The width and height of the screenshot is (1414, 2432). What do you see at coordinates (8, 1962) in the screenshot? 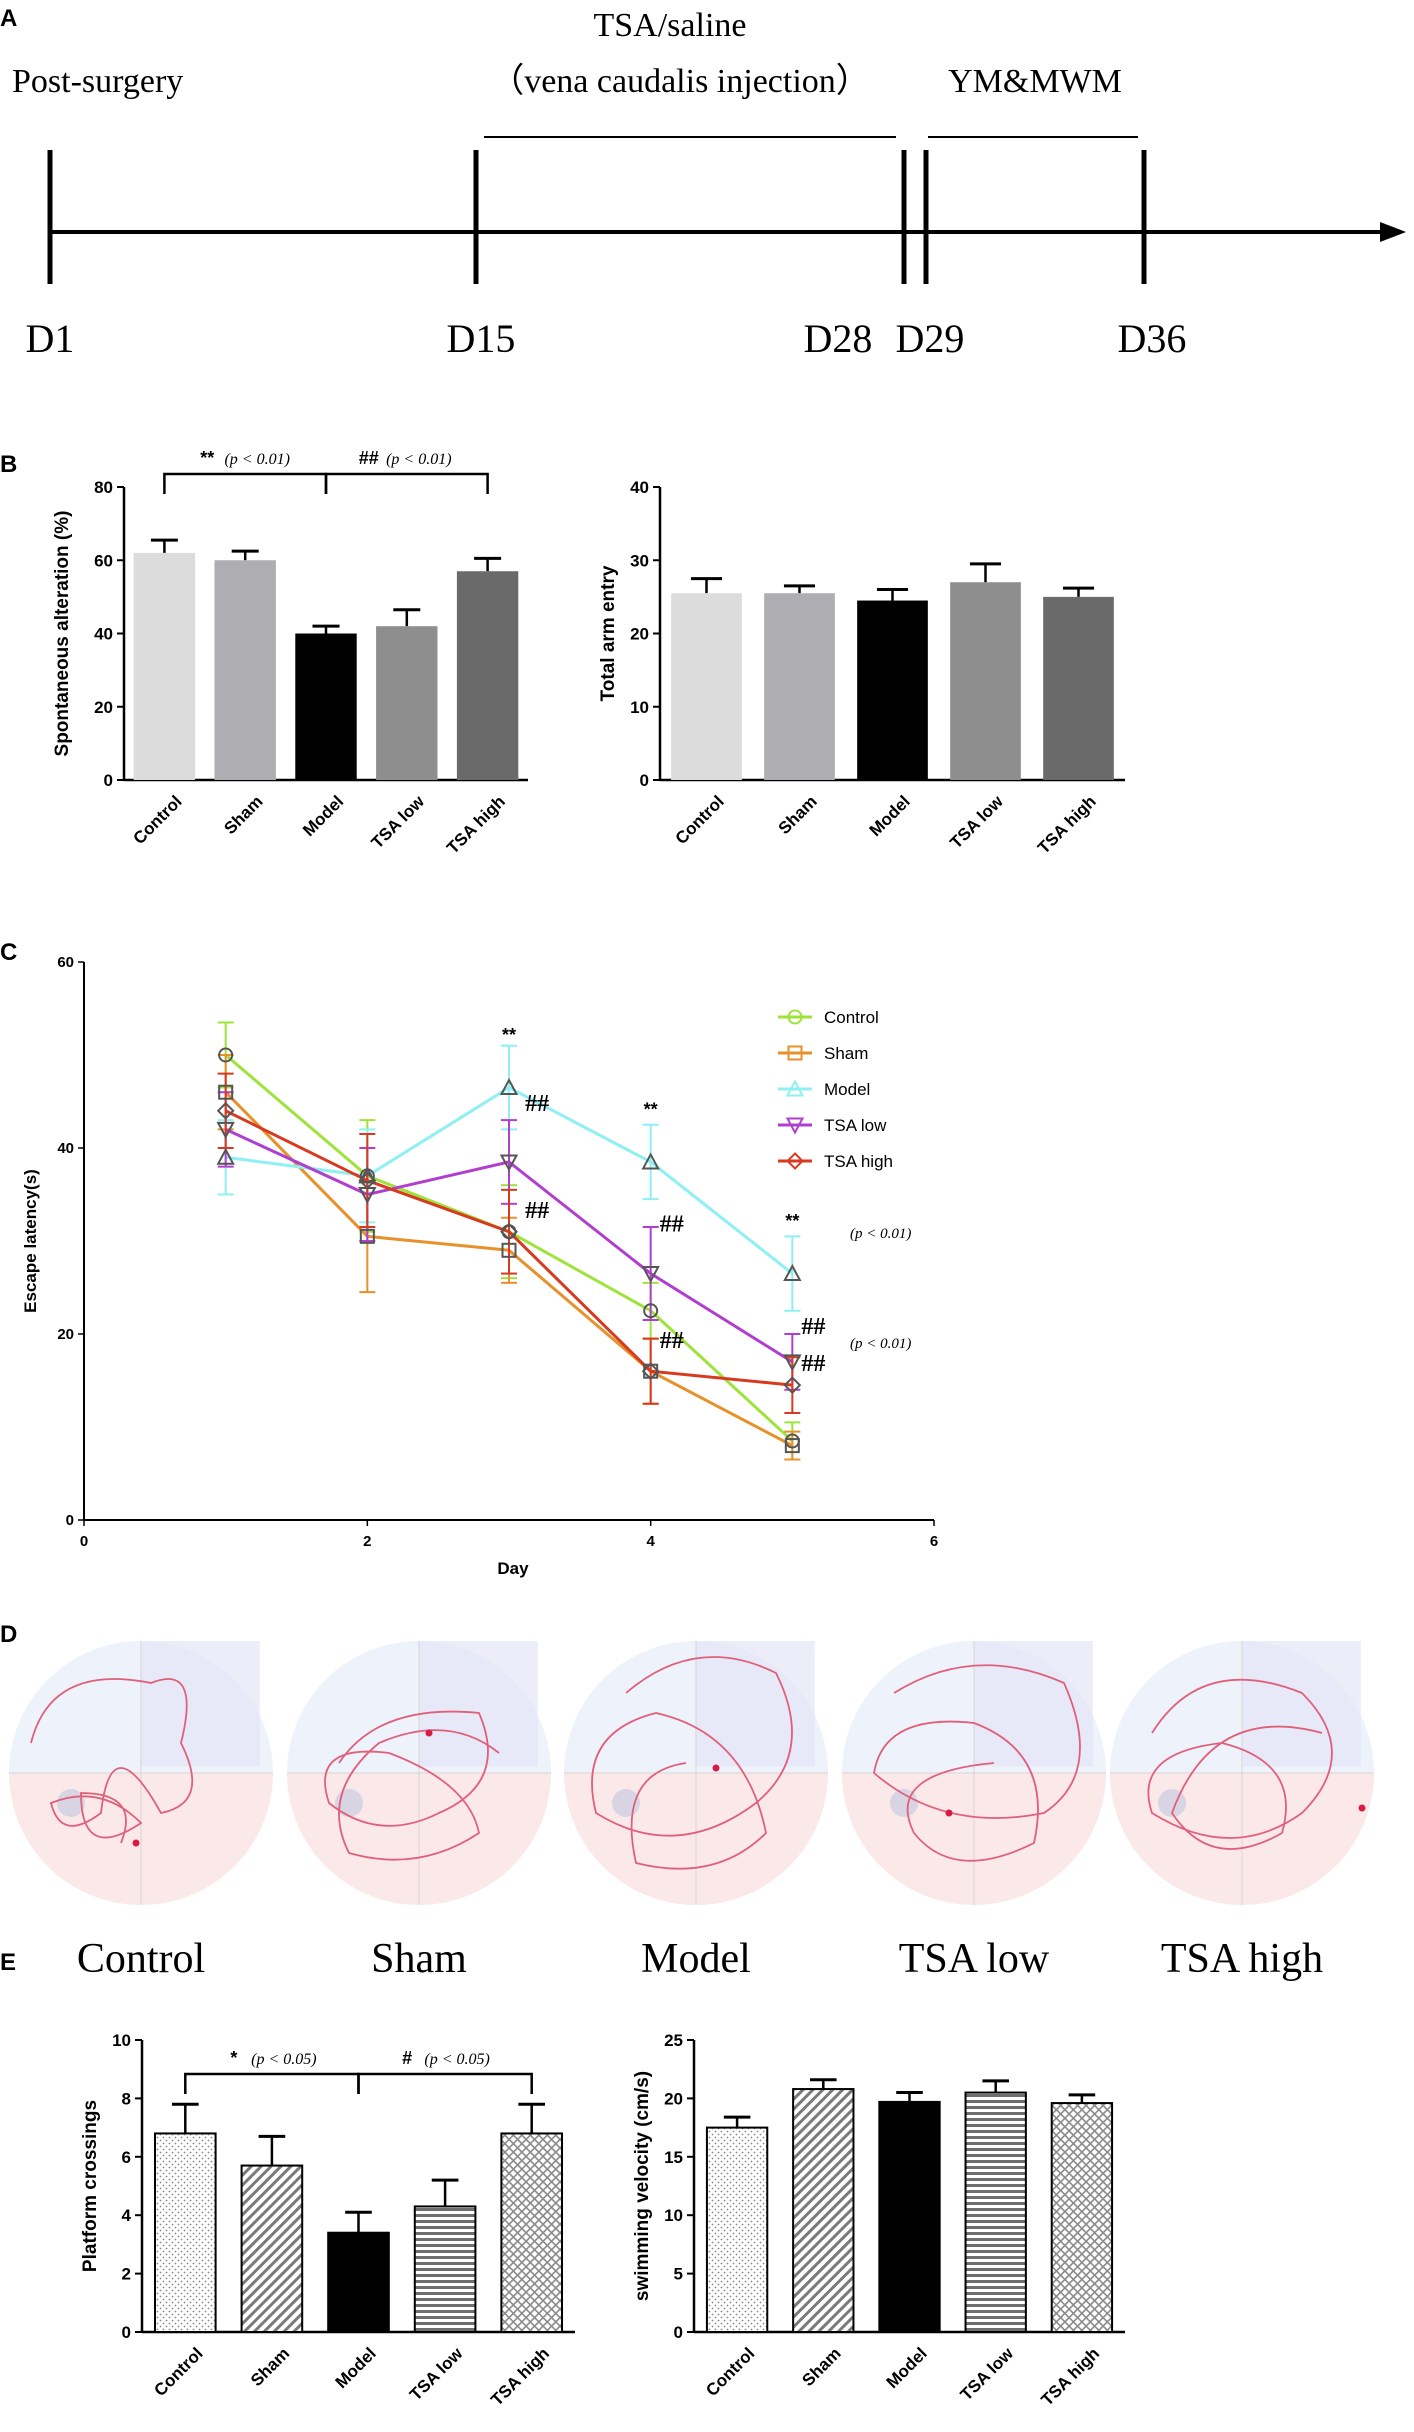
I see `panel-e-letter: E` at bounding box center [8, 1962].